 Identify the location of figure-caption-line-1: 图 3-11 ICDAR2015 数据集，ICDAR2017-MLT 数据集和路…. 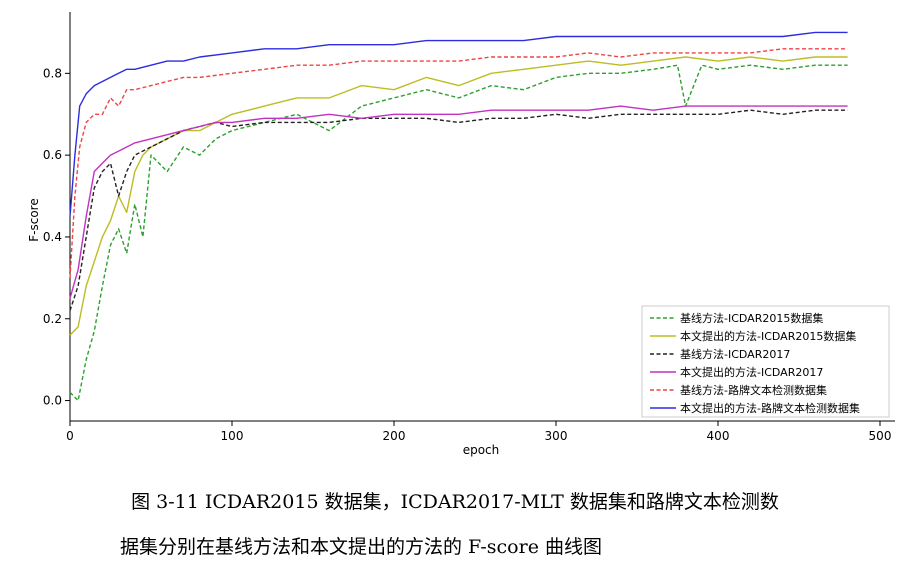
(455, 502).